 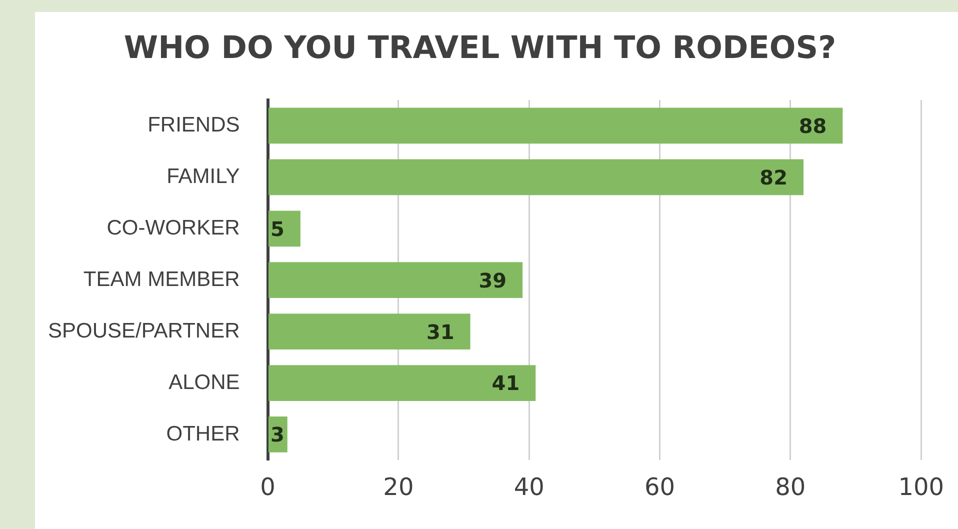 I want to click on y-tick-label: FRIENDS, so click(x=194, y=125).